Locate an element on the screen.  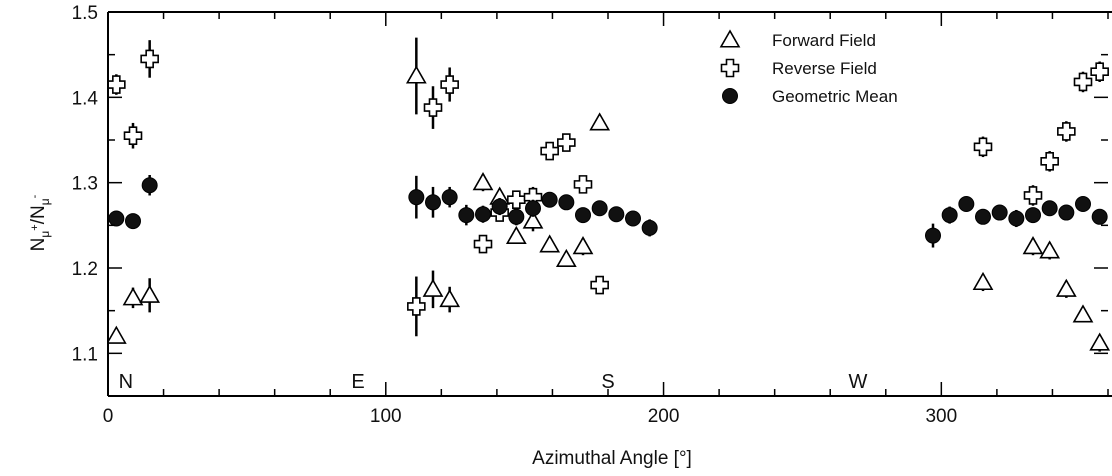
series-geometric-mean is located at coordinates (608, 211).